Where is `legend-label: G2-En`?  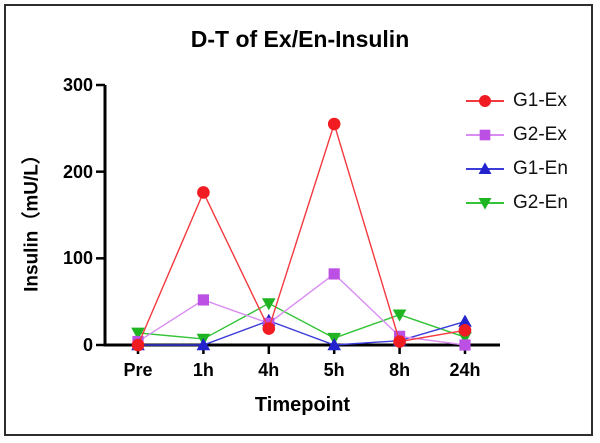
legend-label: G2-En is located at coordinates (540, 202).